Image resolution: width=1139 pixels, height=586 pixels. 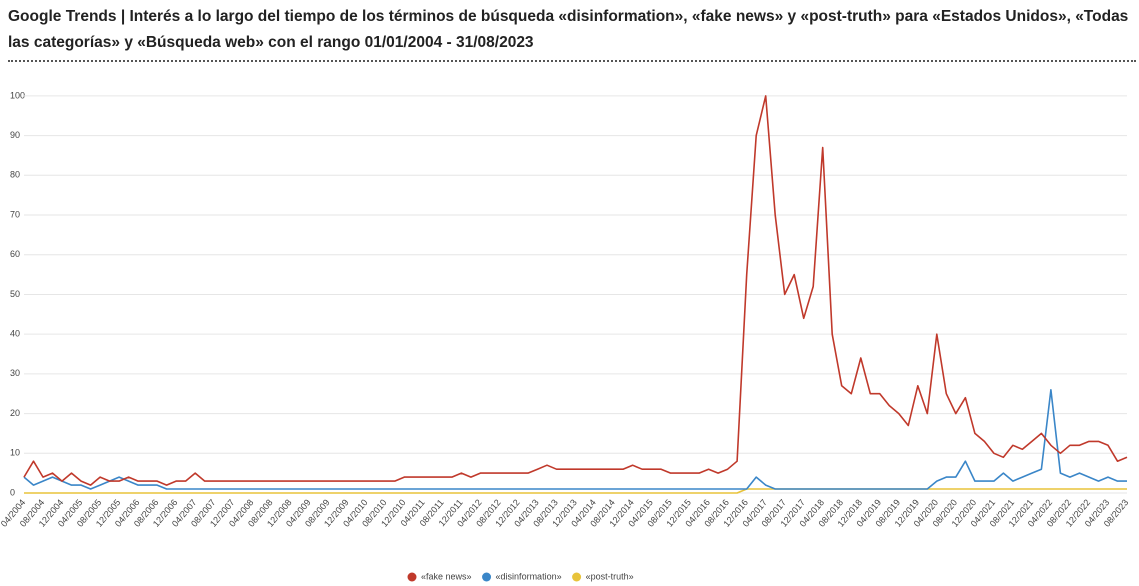 I want to click on y-tick-label: 40, so click(x=15, y=334).